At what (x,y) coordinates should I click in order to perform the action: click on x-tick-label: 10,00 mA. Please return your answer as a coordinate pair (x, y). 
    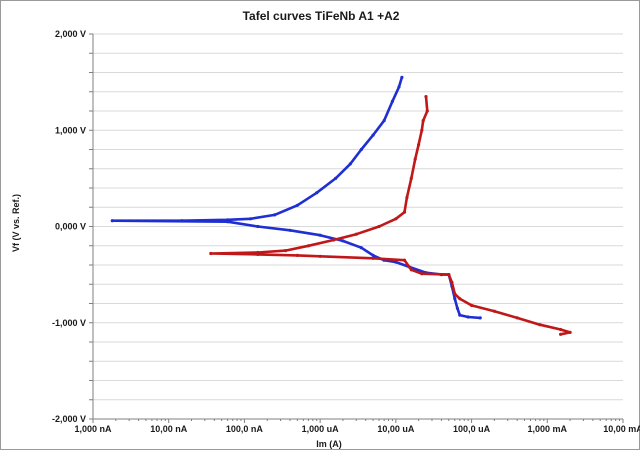
    Looking at the image, I should click on (621, 429).